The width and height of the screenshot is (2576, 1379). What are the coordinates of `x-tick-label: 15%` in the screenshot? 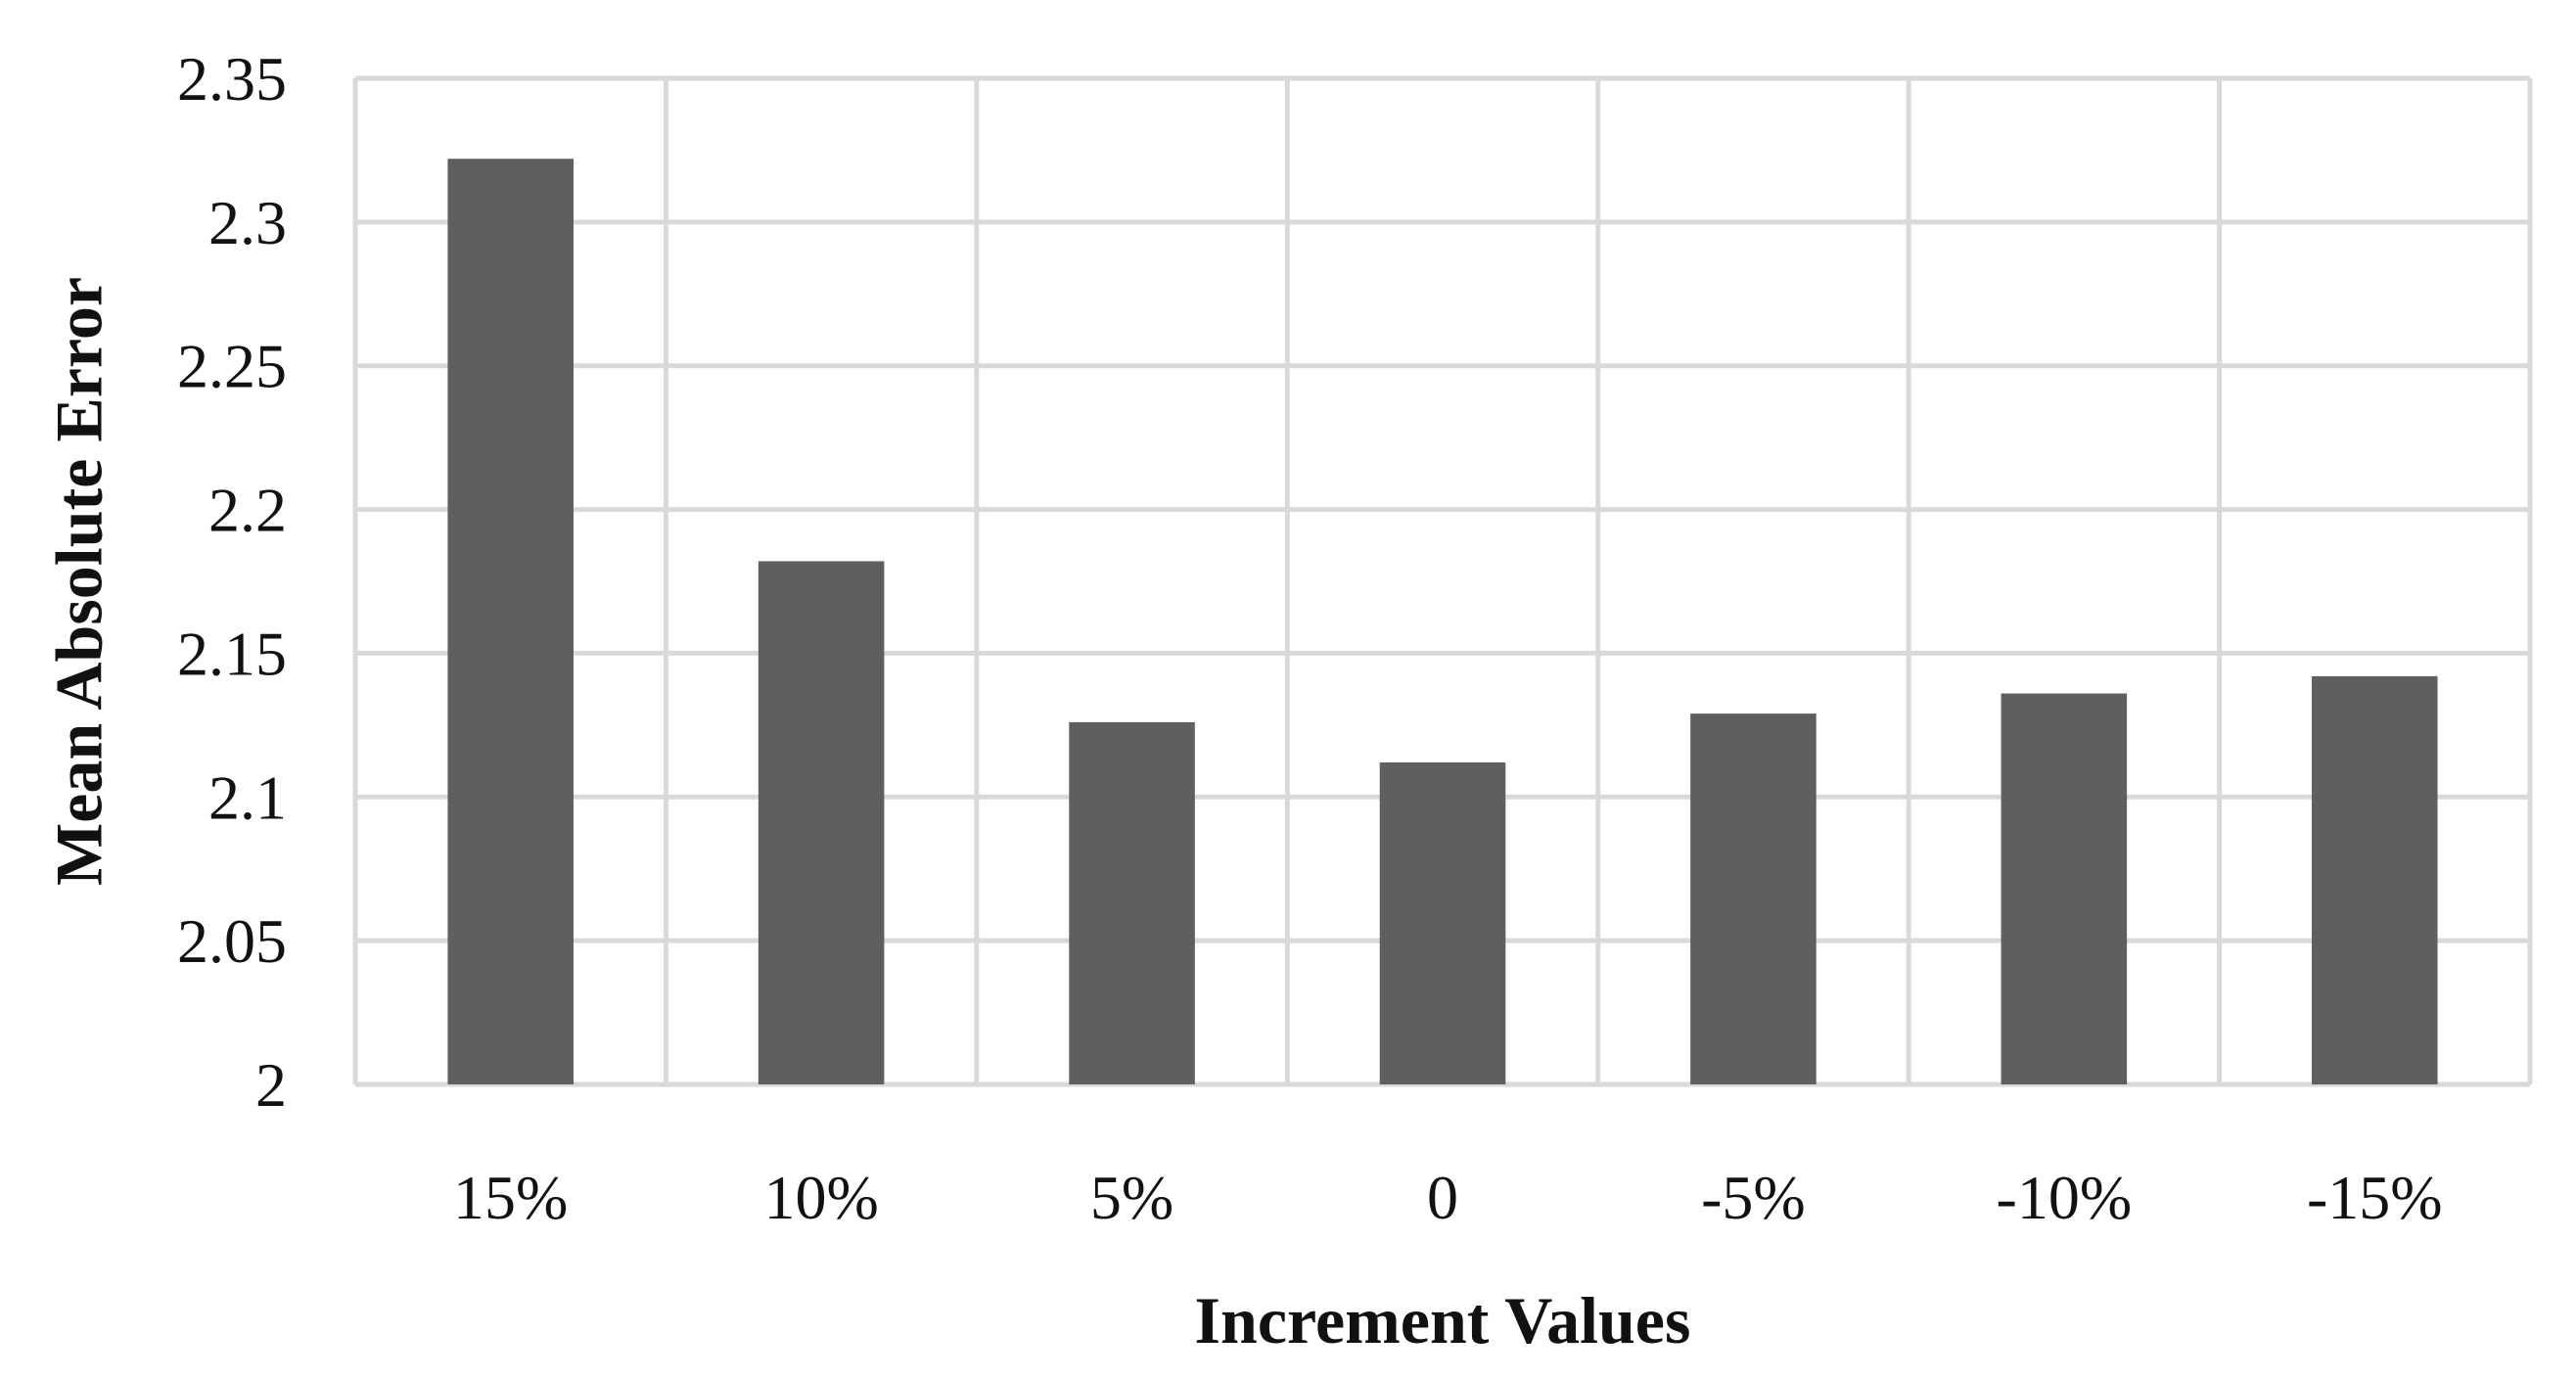 It's located at (511, 1197).